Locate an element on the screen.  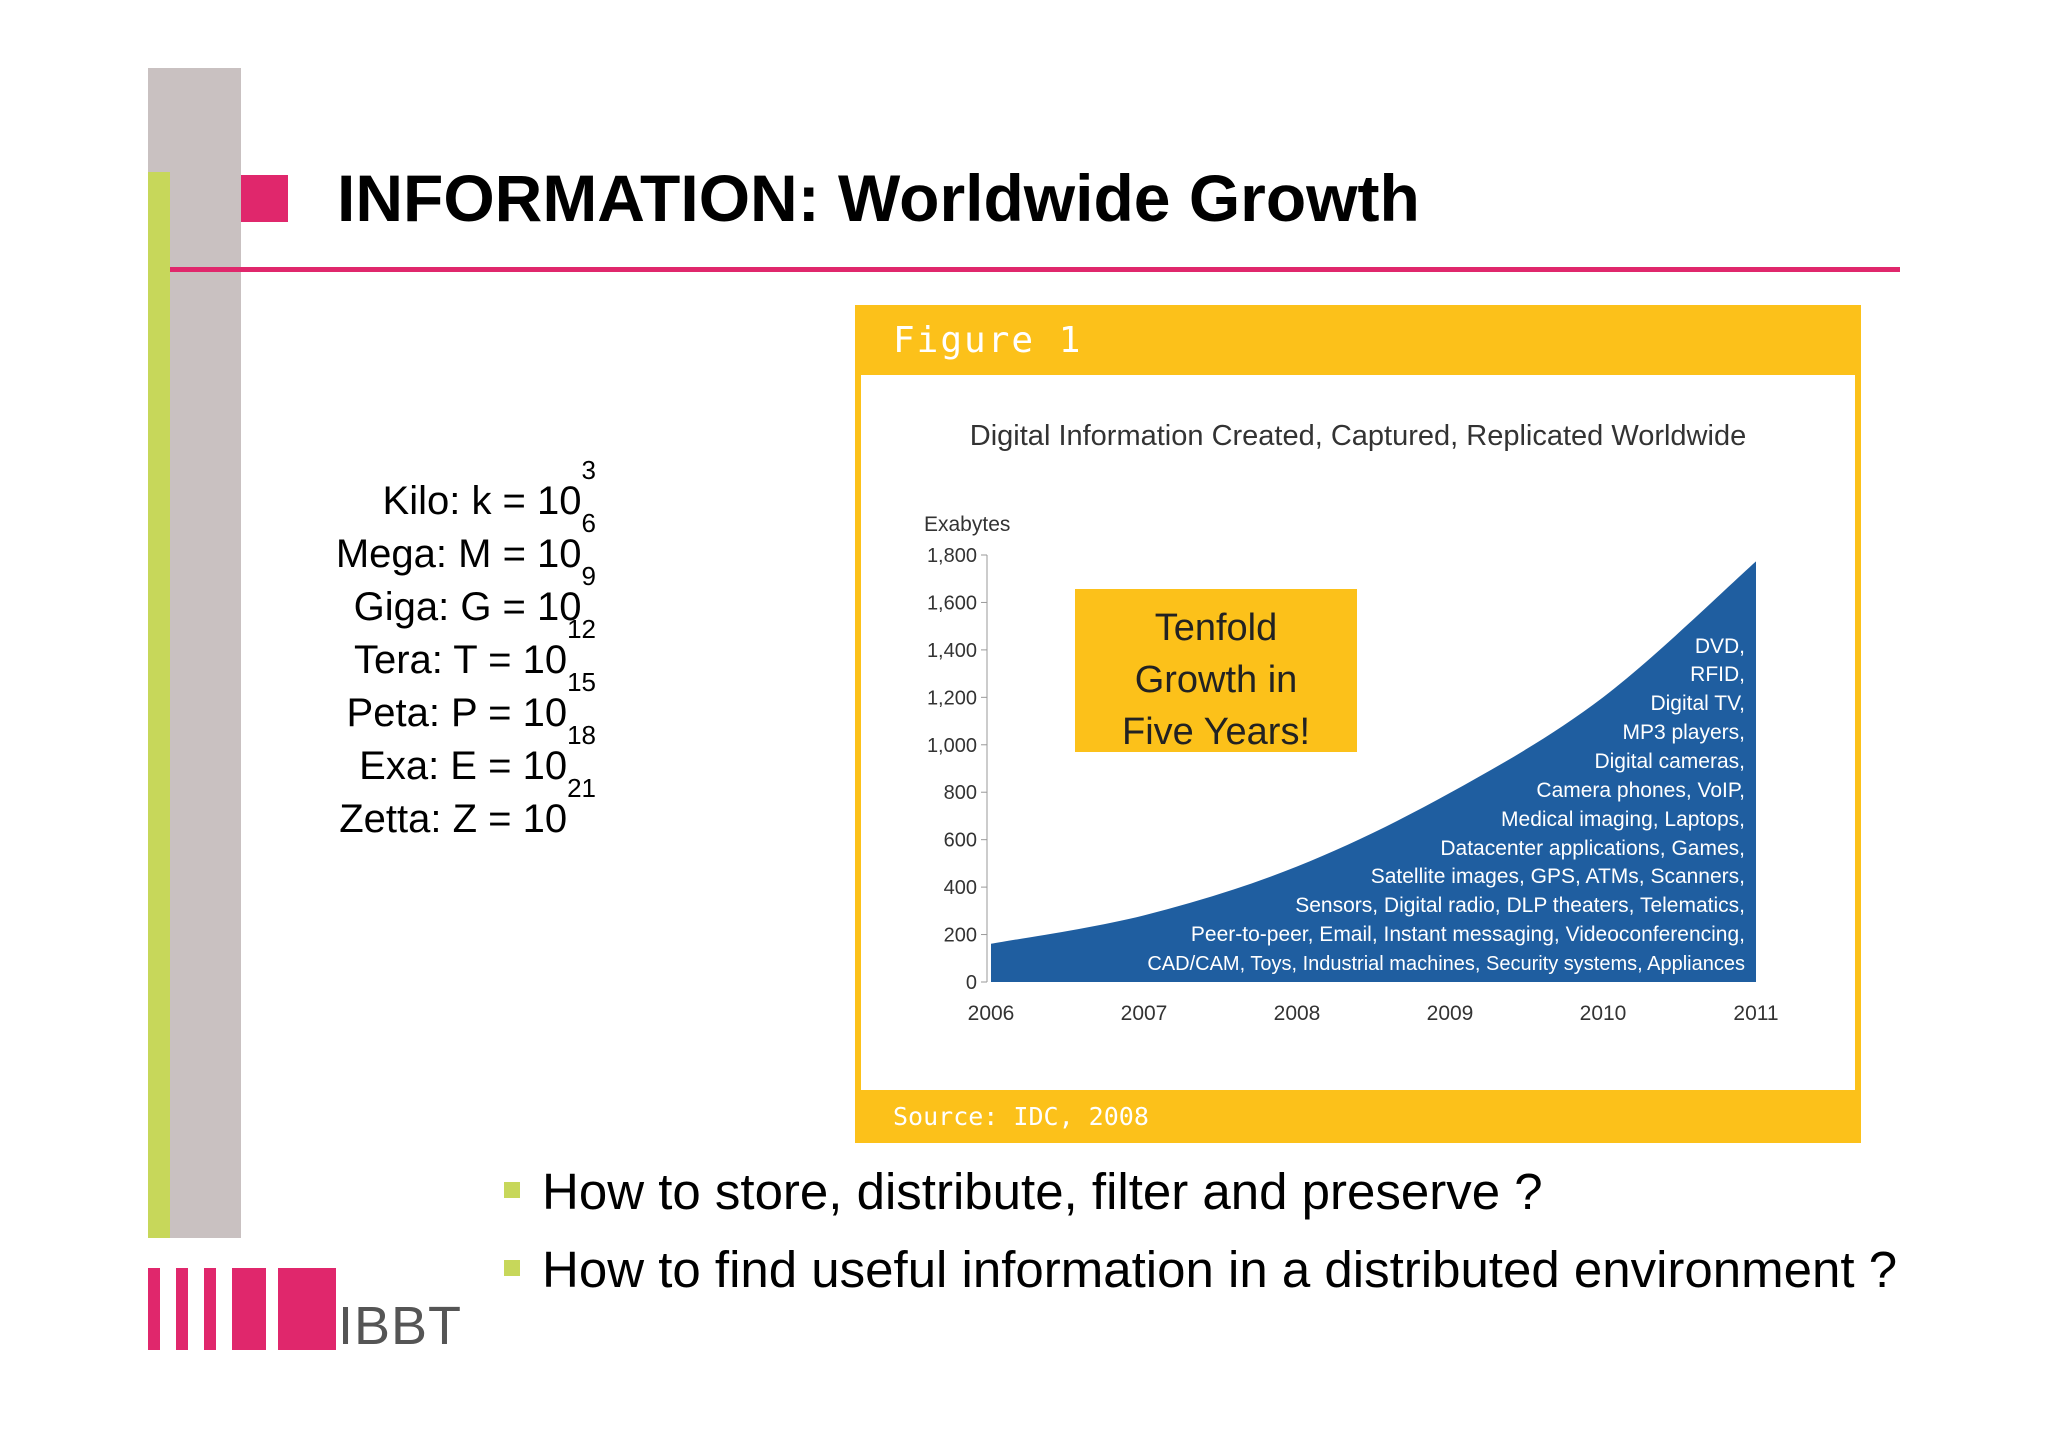
y-tick-label: 200 is located at coordinates (960, 936).